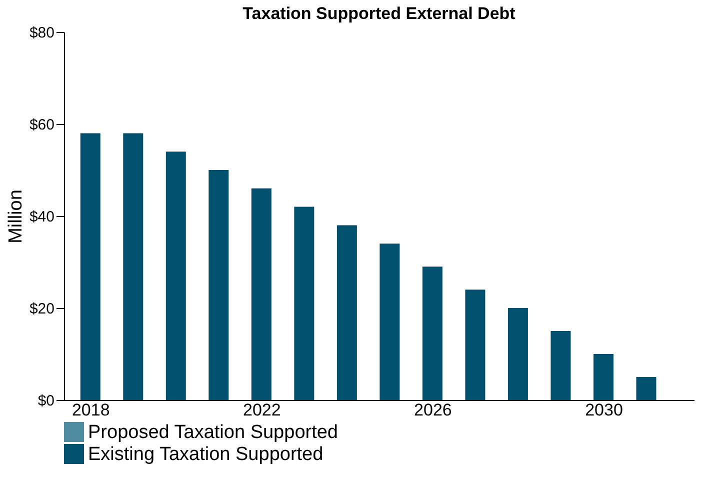 This screenshot has width=721, height=493. I want to click on legend-label: Proposed Taxation Supported, so click(213, 432).